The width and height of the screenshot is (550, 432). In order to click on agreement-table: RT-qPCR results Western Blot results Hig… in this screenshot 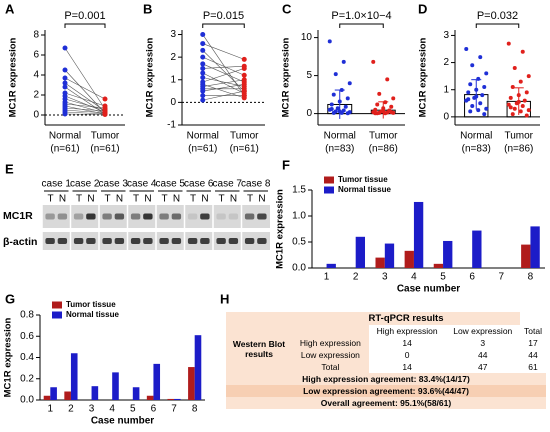, I will do `click(386, 360)`.